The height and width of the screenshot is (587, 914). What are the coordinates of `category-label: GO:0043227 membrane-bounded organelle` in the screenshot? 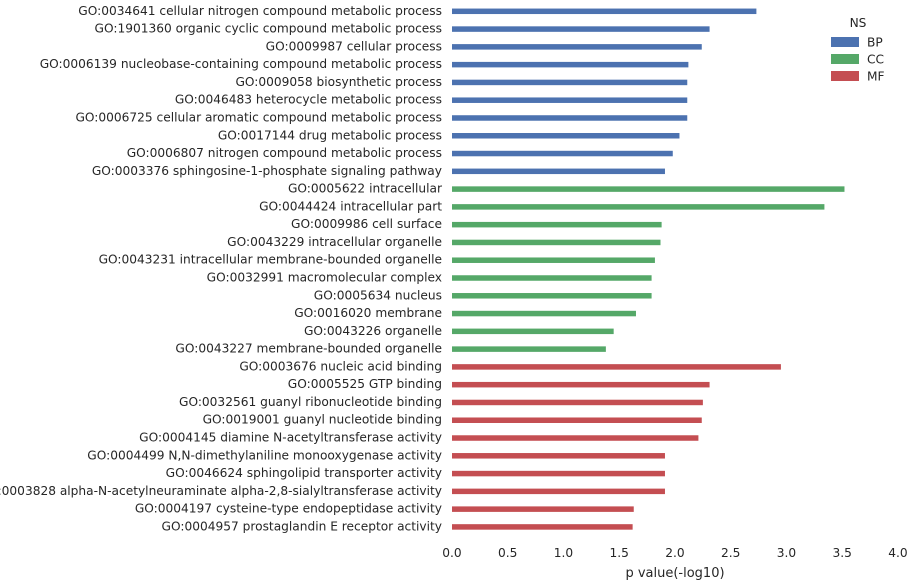 It's located at (308, 349).